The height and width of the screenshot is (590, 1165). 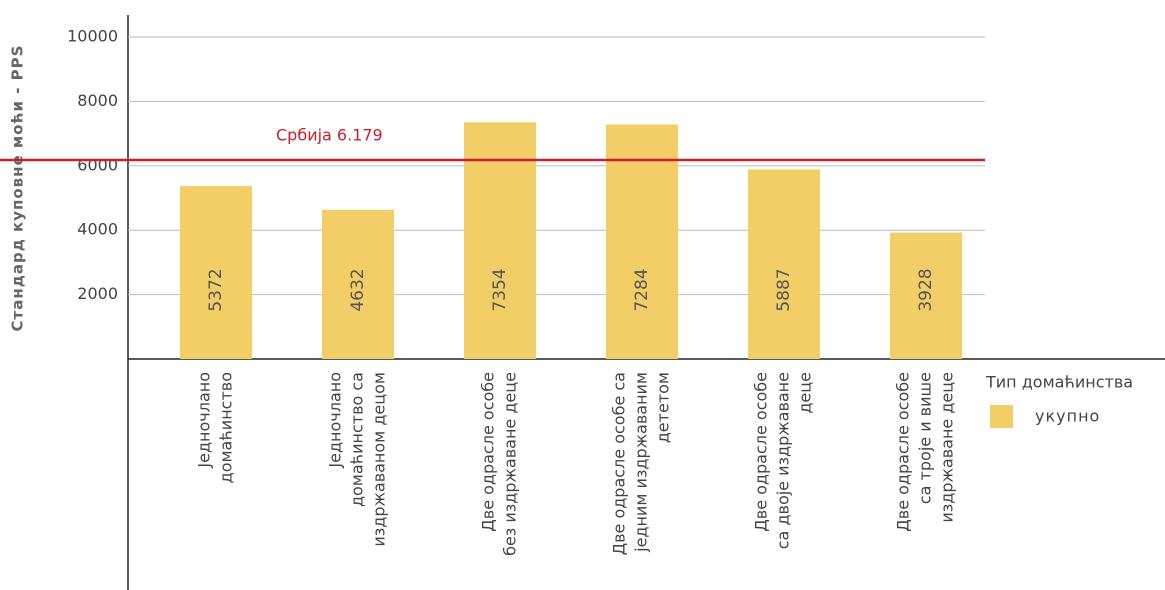 What do you see at coordinates (1059, 382) in the screenshot?
I see `legend-title: Тип домаћинства` at bounding box center [1059, 382].